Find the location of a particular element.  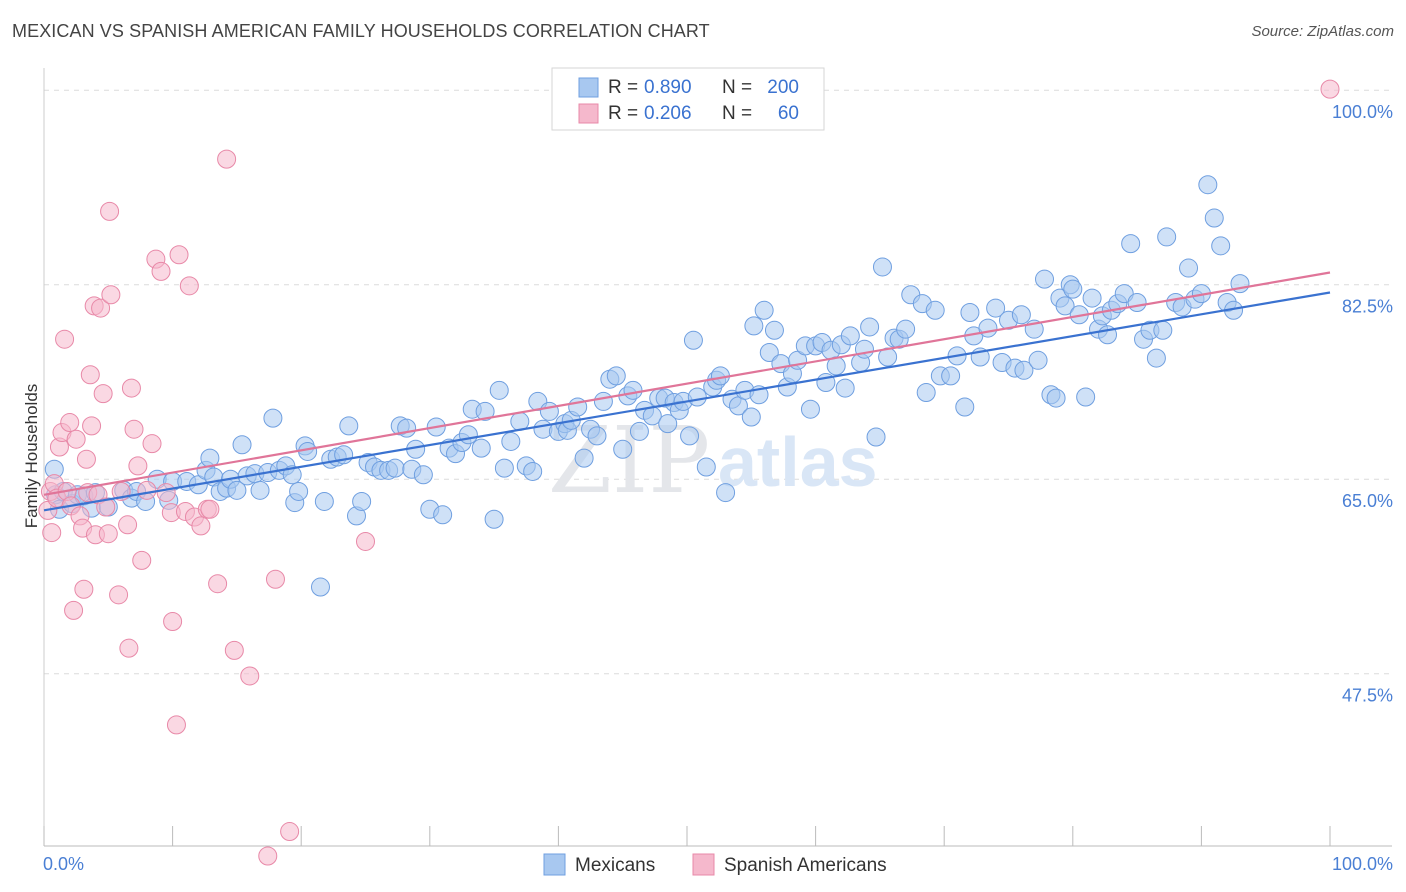

x-tick-label-1: 100.0% is located at coordinates (1362, 864).